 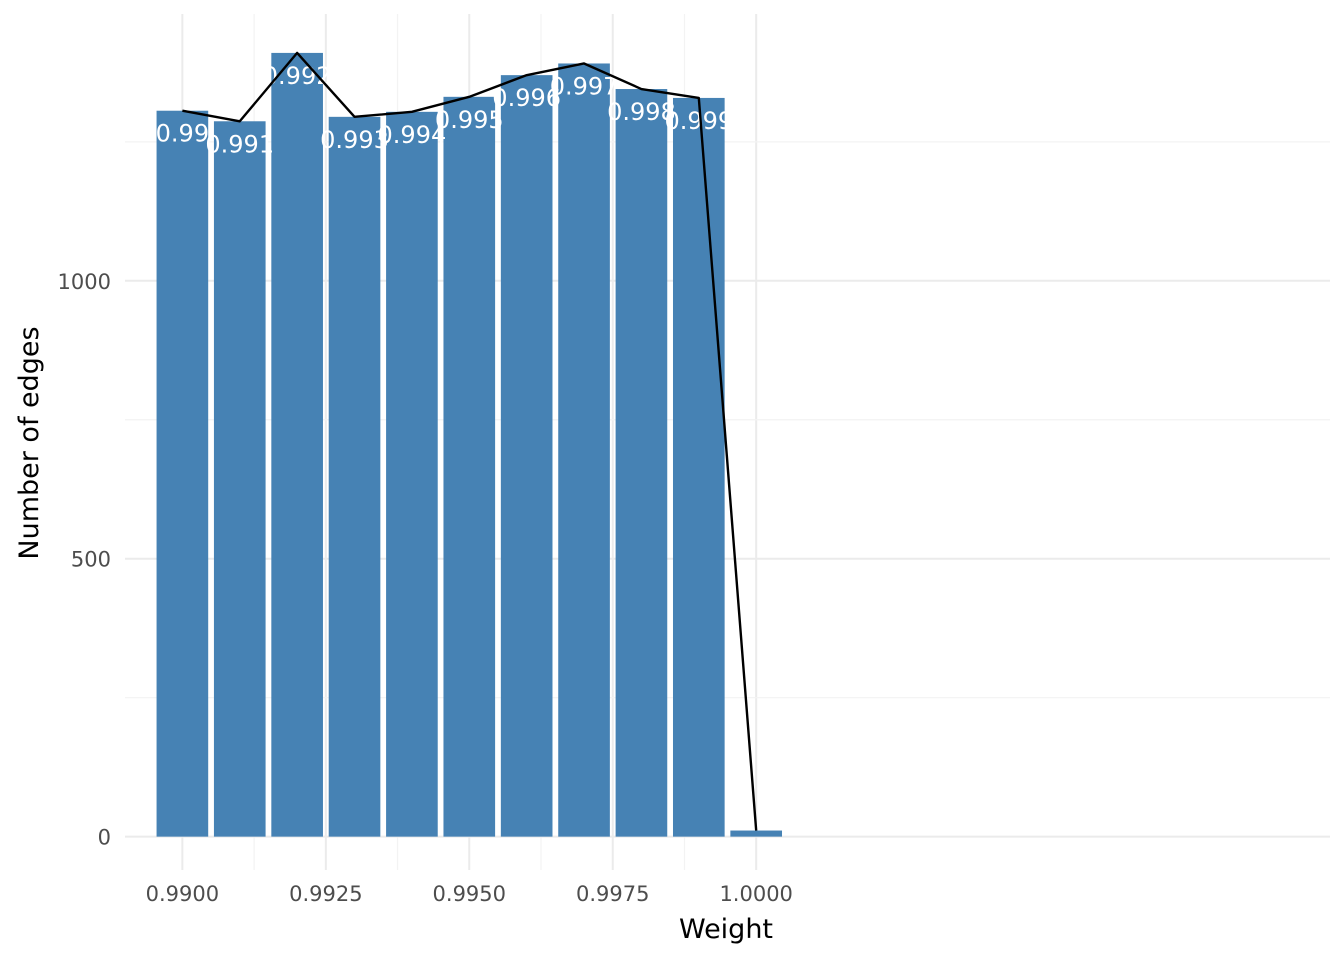 What do you see at coordinates (755, 894) in the screenshot?
I see `x-tick-label: 1.0000` at bounding box center [755, 894].